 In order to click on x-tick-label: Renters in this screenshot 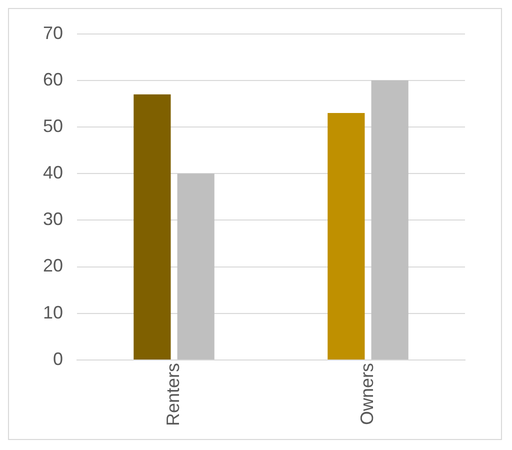, I will do `click(172, 394)`.